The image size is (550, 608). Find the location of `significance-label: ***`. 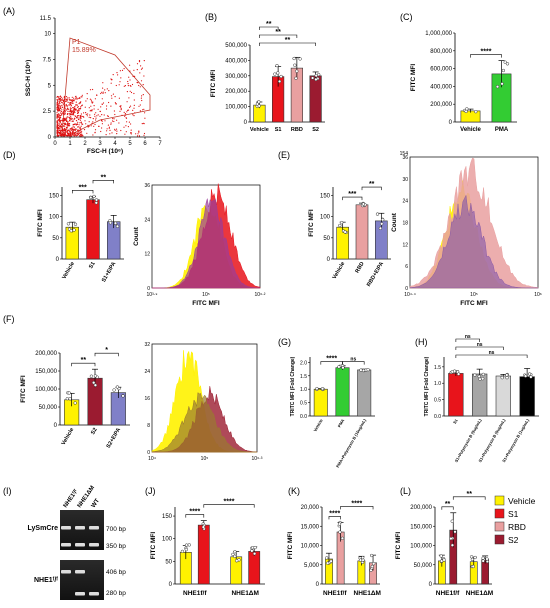

significance-label: *** is located at coordinates (83, 187).